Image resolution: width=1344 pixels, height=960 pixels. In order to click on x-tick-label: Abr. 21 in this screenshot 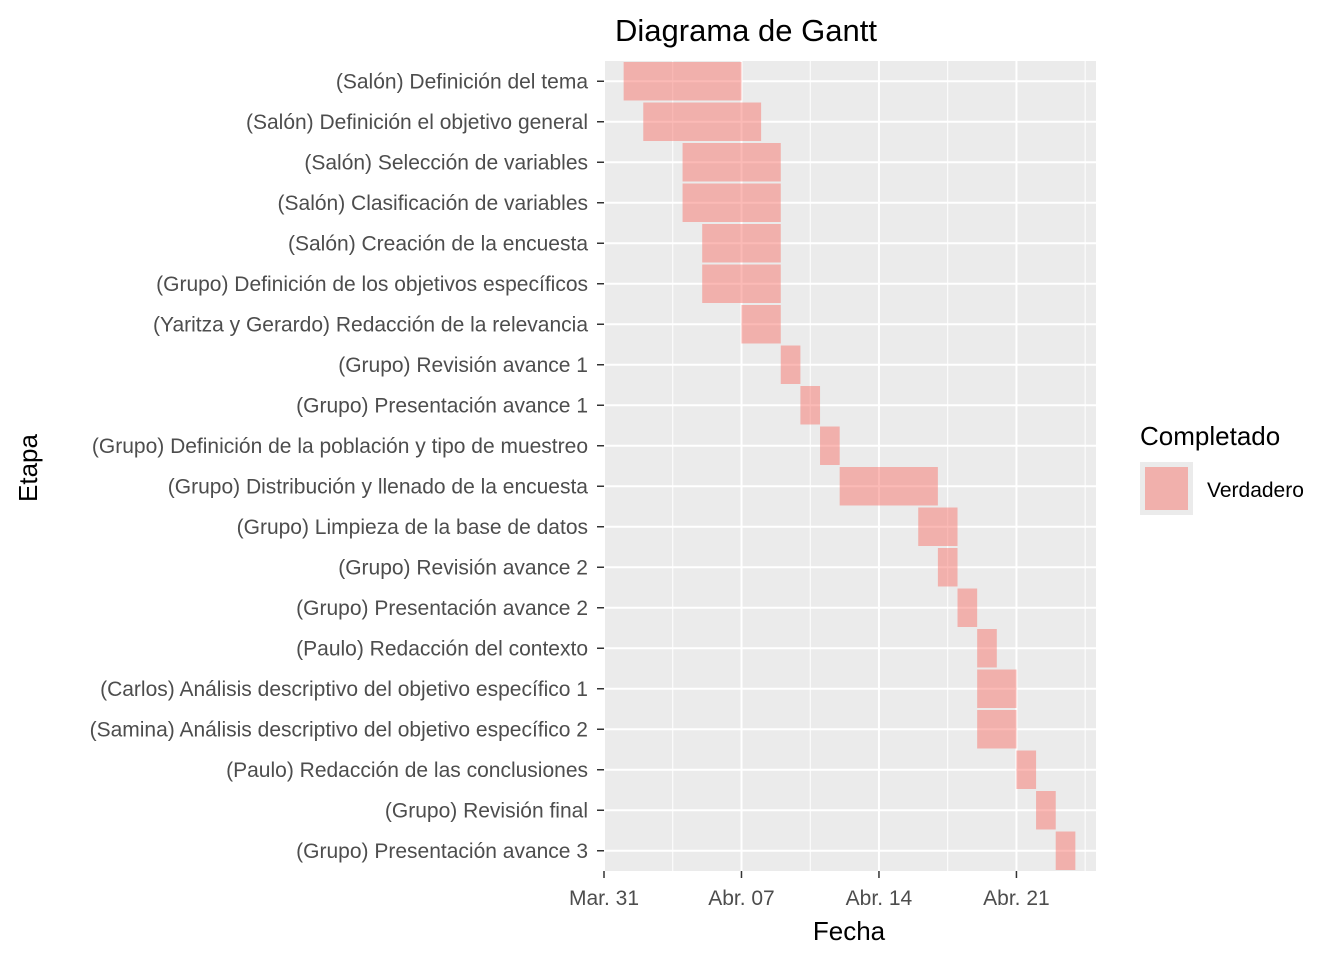, I will do `click(1016, 898)`.